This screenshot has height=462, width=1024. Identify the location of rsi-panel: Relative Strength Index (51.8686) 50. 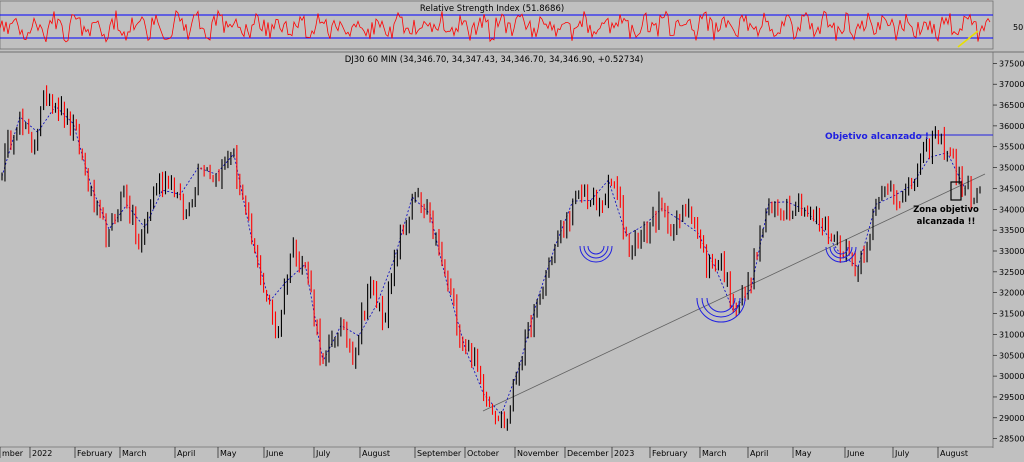
(511, 25).